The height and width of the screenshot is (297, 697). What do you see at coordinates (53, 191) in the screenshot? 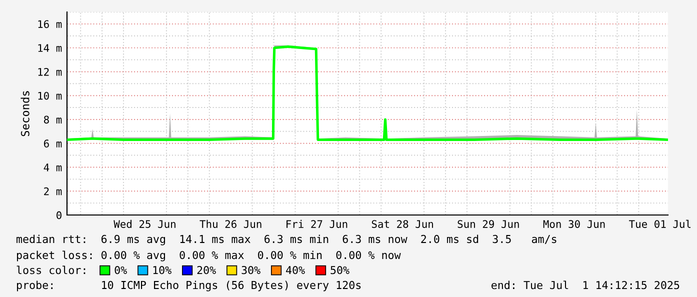
I see `y-tick-label: 2 m` at bounding box center [53, 191].